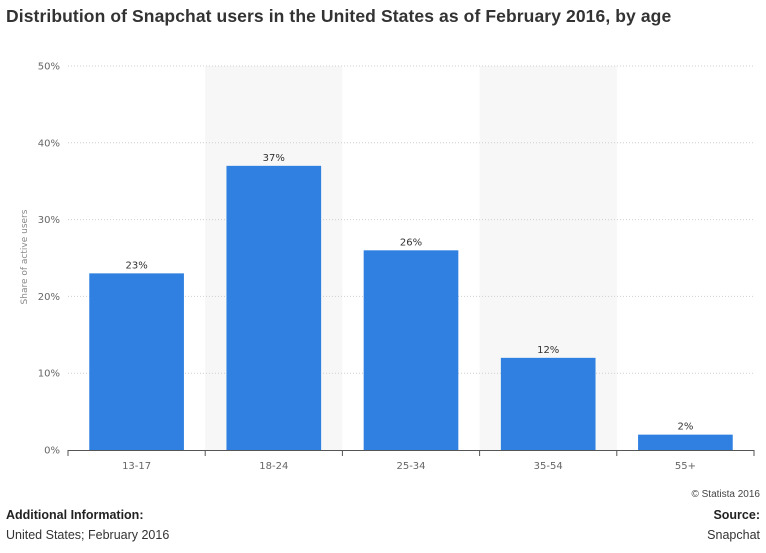  Describe the element at coordinates (49, 220) in the screenshot. I see `y-tick-label: 30%` at that location.